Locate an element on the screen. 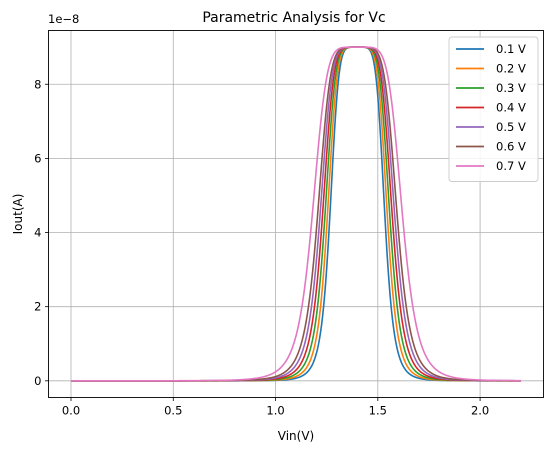  x-tick-label: 2.0 is located at coordinates (480, 411).